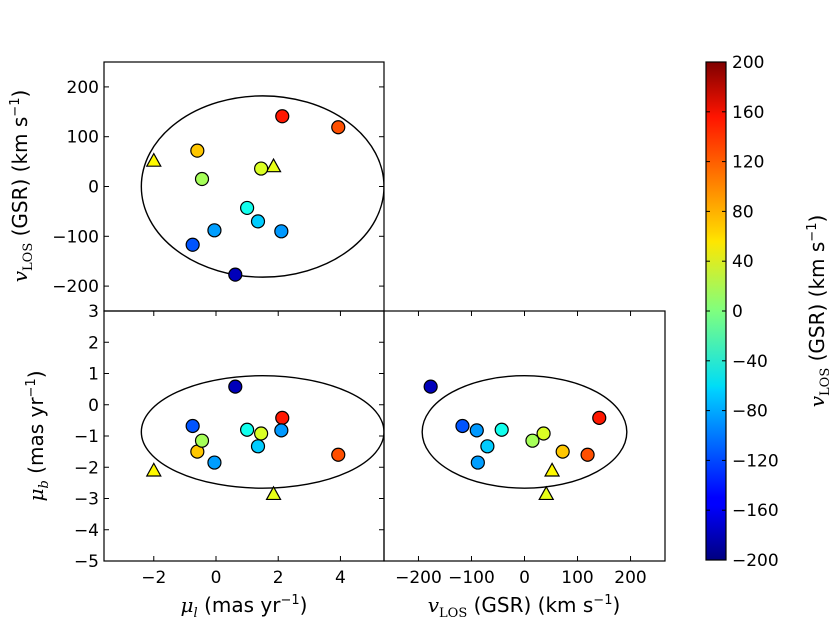 The image size is (830, 623). What do you see at coordinates (262, 186) in the screenshot?
I see `tl-ellipse` at bounding box center [262, 186].